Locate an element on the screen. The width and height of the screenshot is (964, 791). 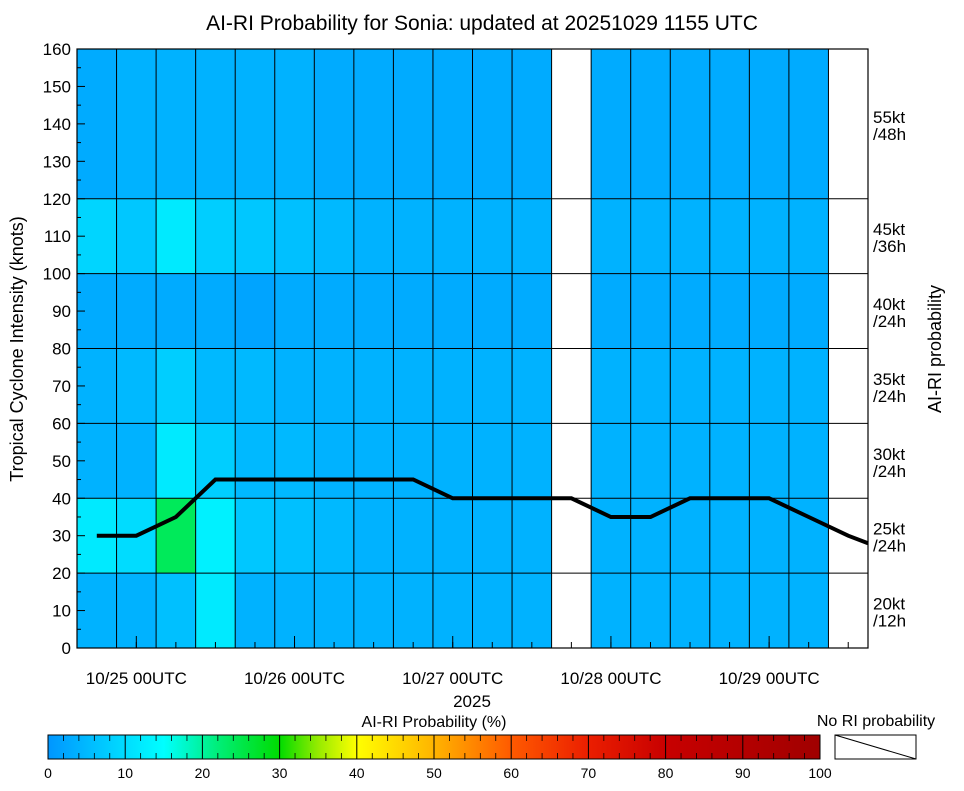
y-tick-label: 20 is located at coordinates (61, 573).